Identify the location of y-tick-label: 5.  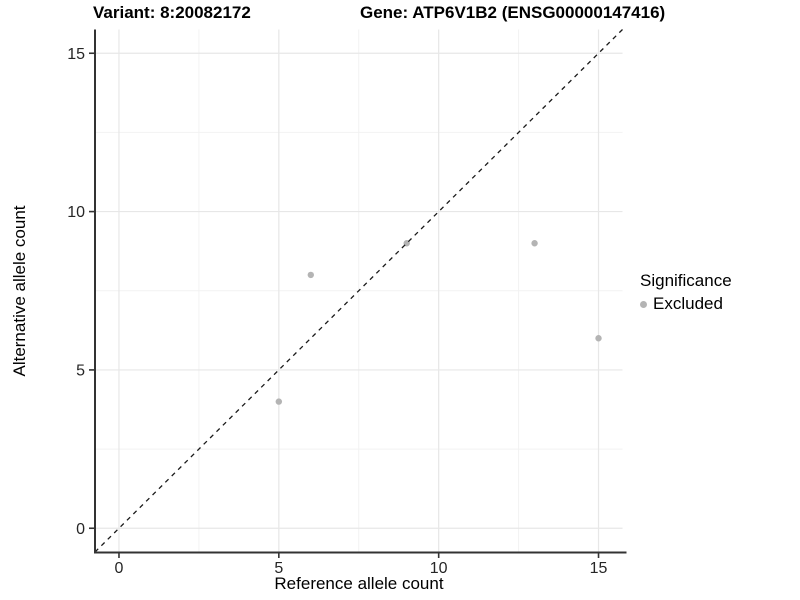
(80, 370).